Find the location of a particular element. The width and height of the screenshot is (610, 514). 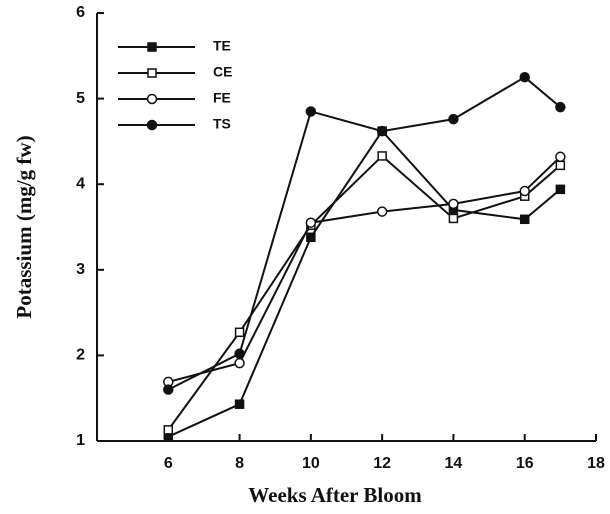

y-tick-label: 5 is located at coordinates (80, 98).